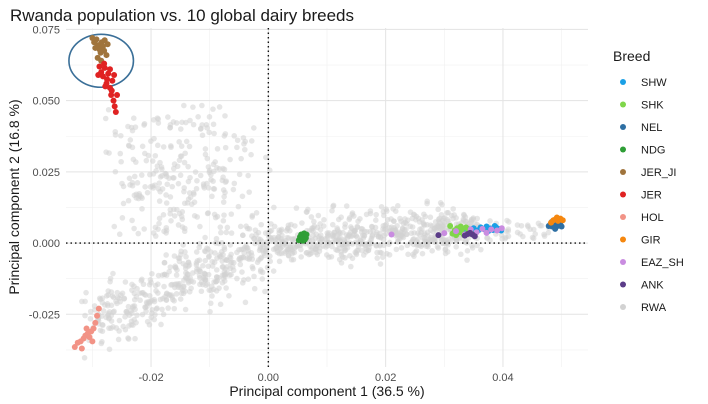  What do you see at coordinates (151, 378) in the screenshot?
I see `x-tick-label: -0.02` at bounding box center [151, 378].